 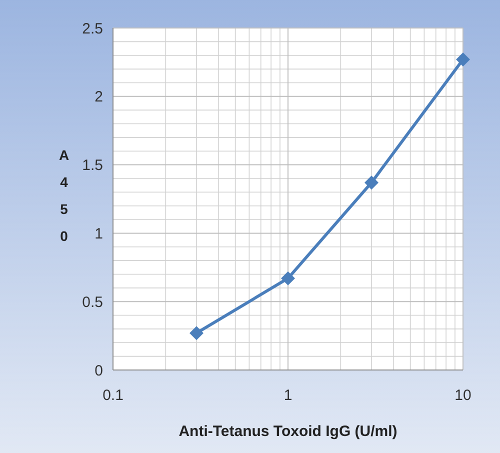 I want to click on y-tick-label: 2.5, so click(x=92, y=29).